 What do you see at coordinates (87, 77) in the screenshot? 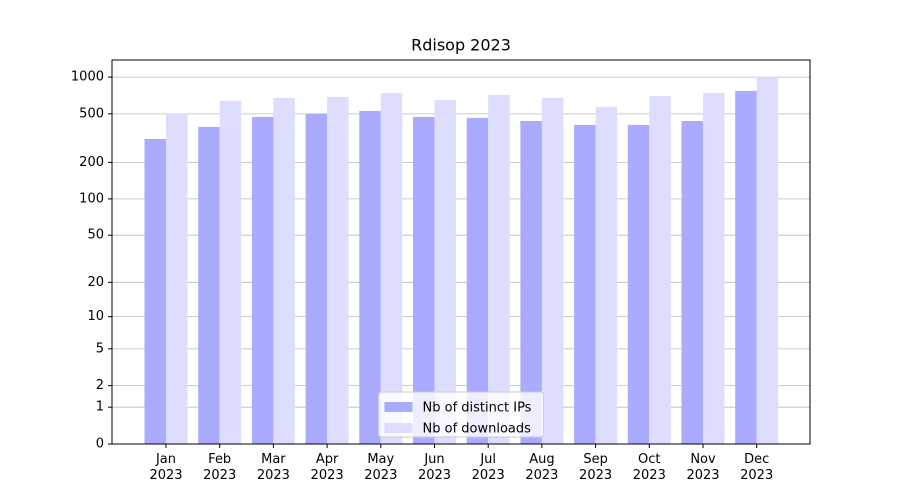
I see `y-tick-label: 1000` at bounding box center [87, 77].